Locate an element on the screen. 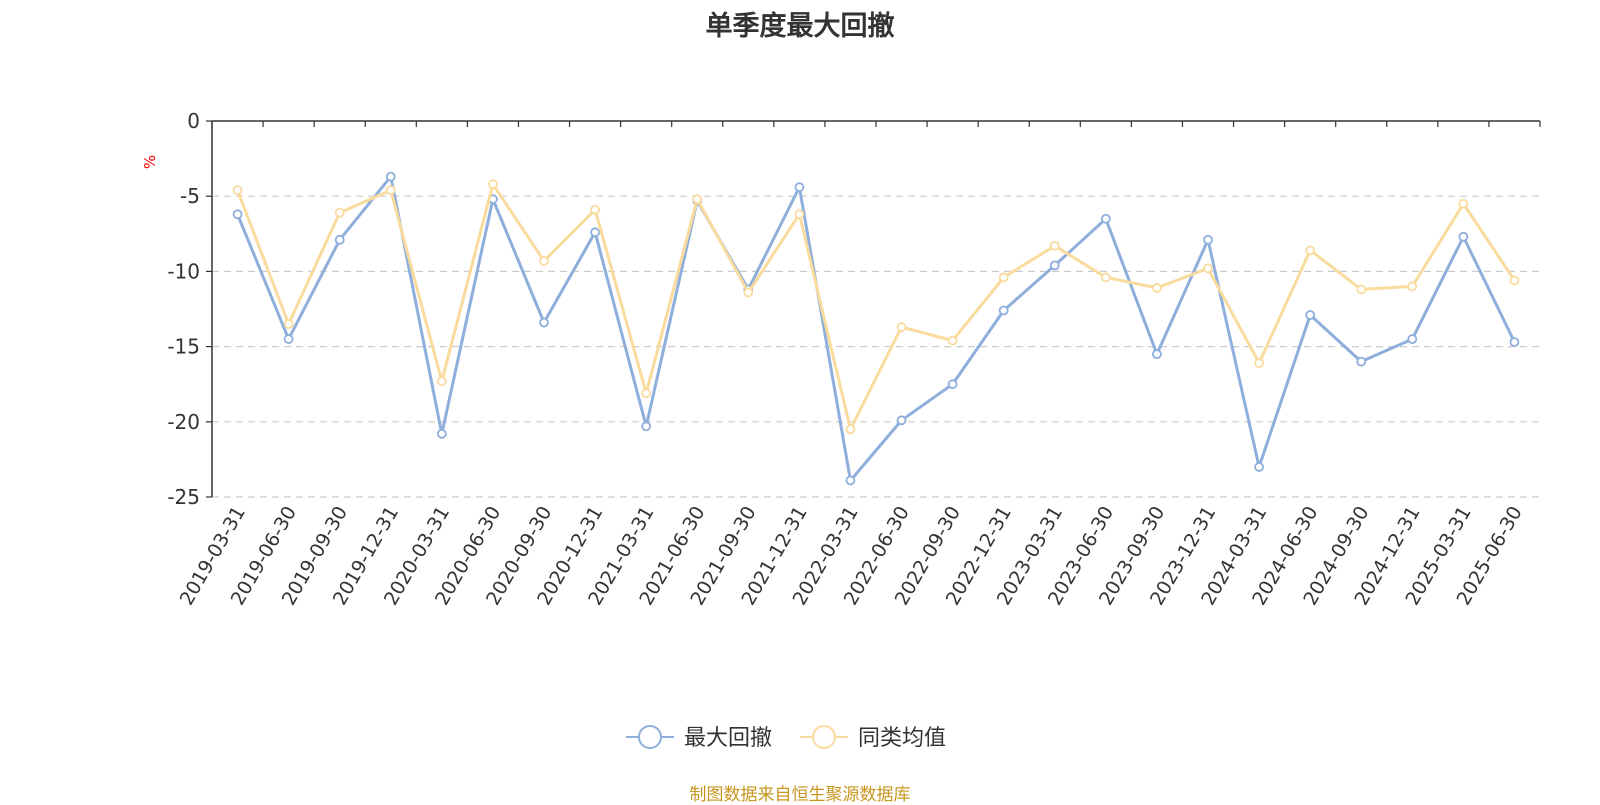 The height and width of the screenshot is (805, 1600). legend-label: 同类均值 is located at coordinates (902, 738).